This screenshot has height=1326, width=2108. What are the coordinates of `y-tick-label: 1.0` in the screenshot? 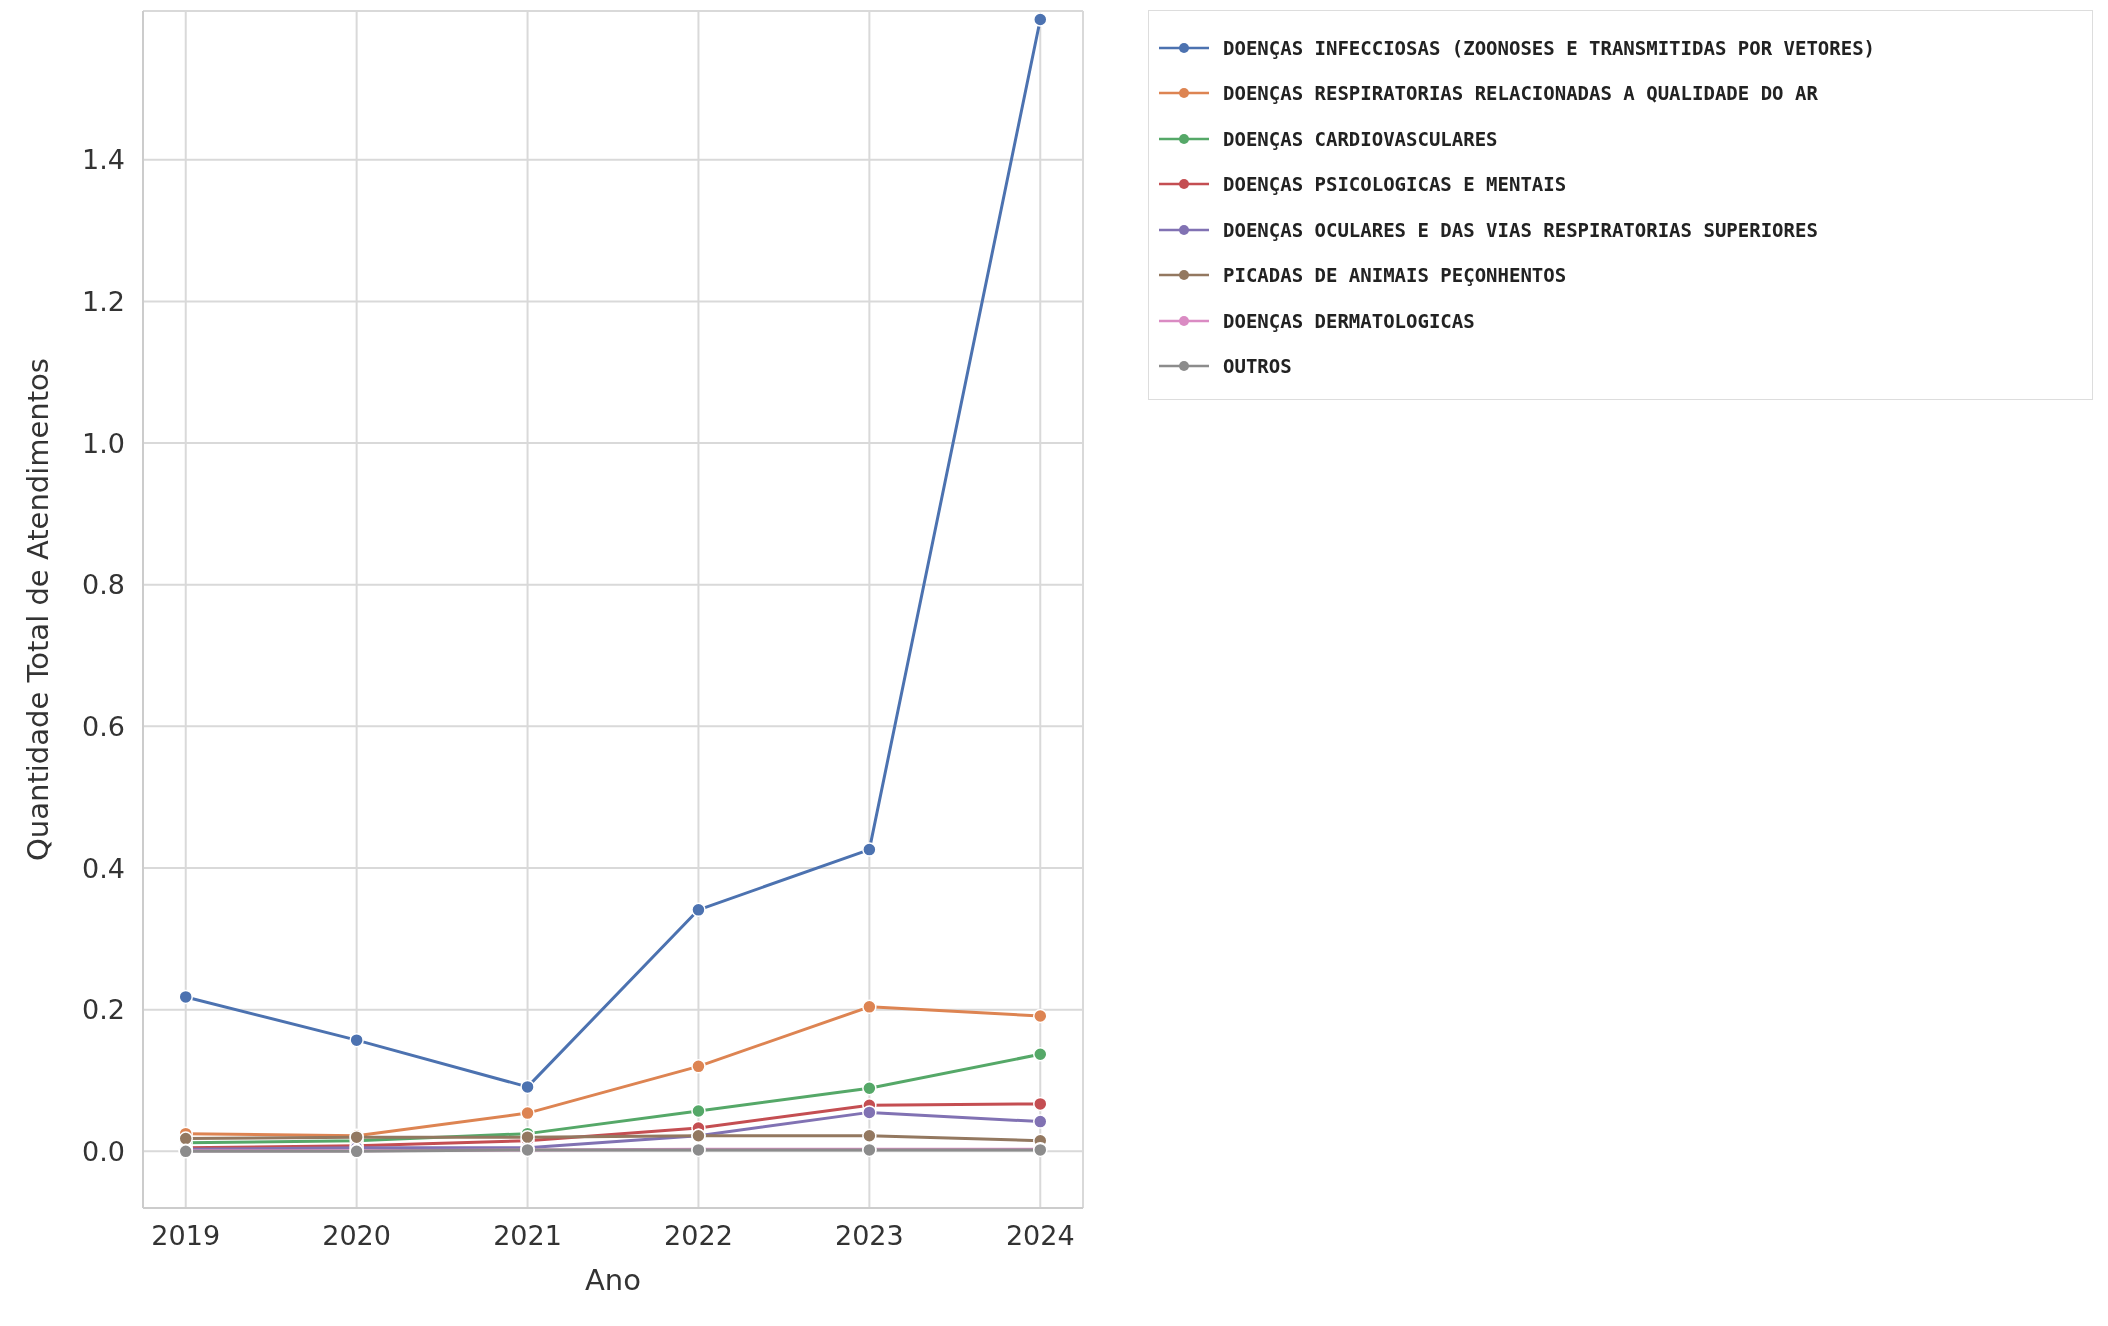 It's located at (103, 443).